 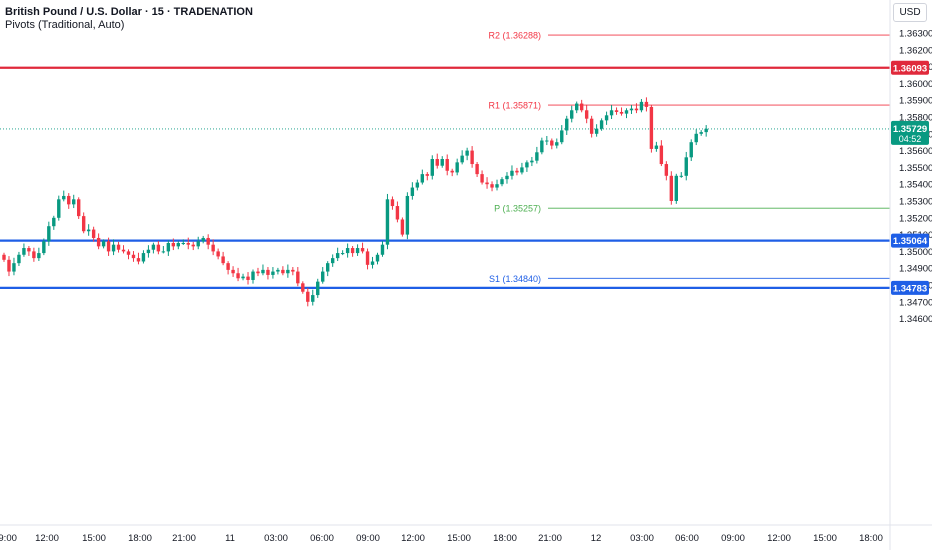 What do you see at coordinates (515, 279) in the screenshot?
I see `pivot-label: S1 (1.34840)` at bounding box center [515, 279].